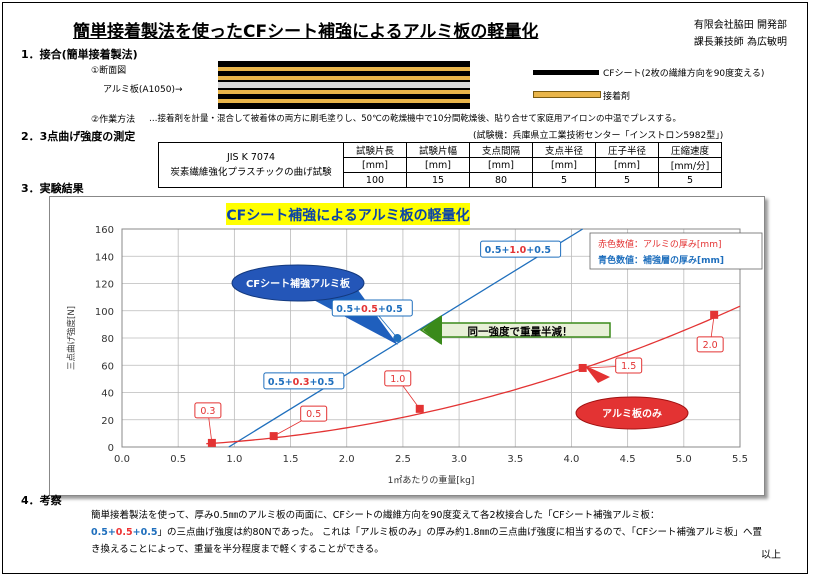 The height and width of the screenshot is (579, 813). What do you see at coordinates (107, 421) in the screenshot?
I see `y-tick-label: 20` at bounding box center [107, 421].